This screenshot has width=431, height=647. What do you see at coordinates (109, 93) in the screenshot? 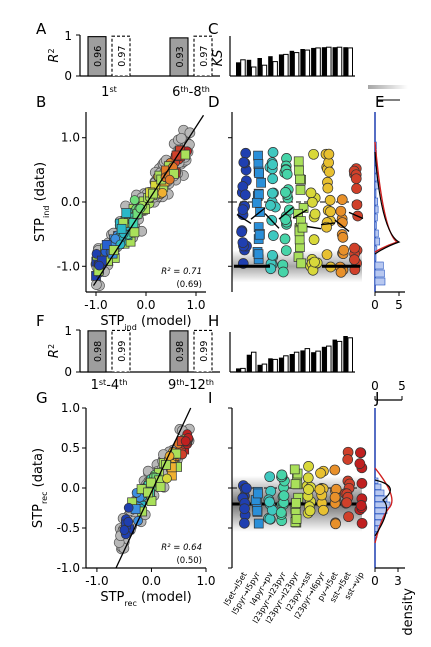
I see `r2-group-label: 1st` at bounding box center [109, 93].